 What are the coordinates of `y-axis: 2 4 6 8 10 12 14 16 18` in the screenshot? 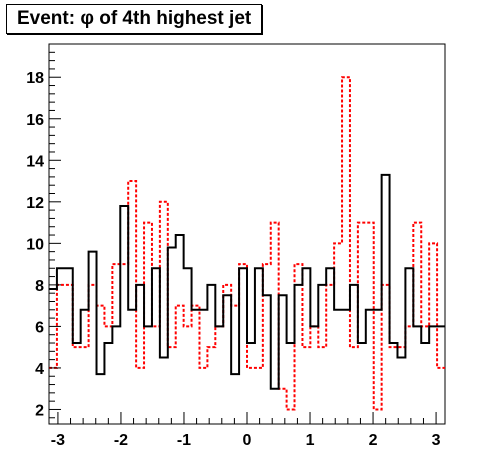 It's located at (43, 231).